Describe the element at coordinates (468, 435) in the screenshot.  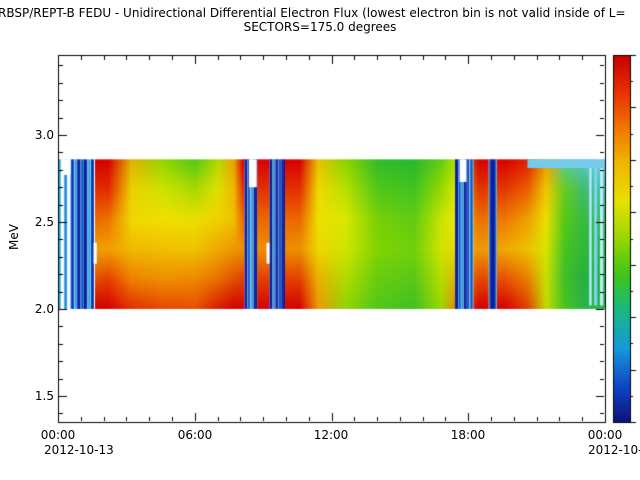
I see `x-tick-label-18: 18:00` at that location.